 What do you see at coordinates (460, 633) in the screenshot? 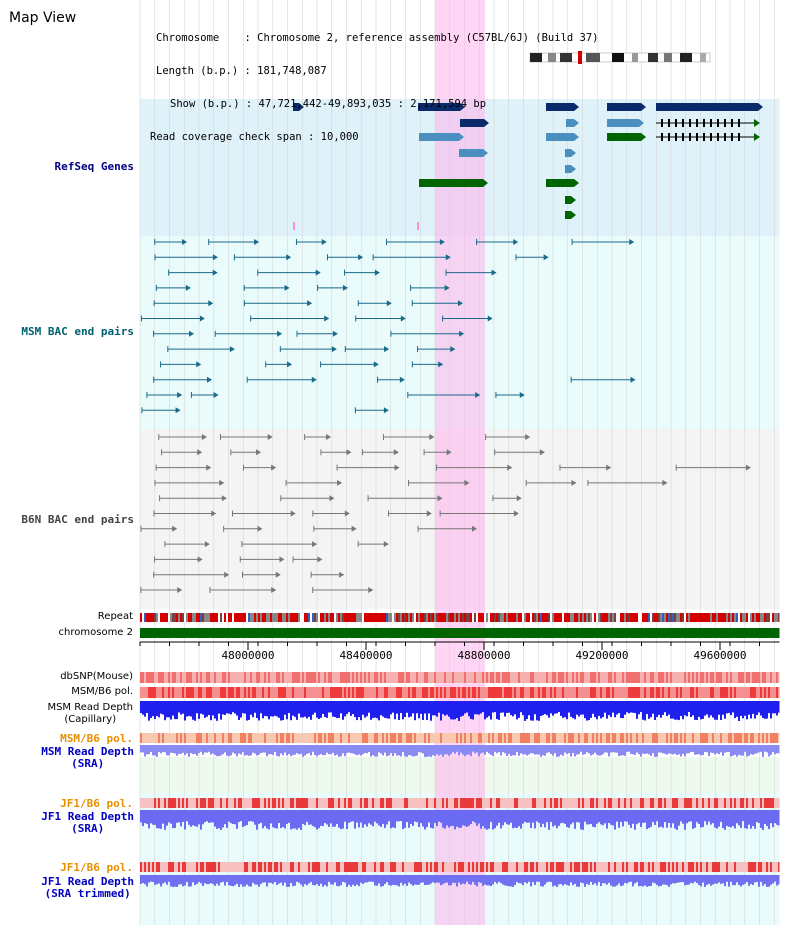
I see `chromosome-bar` at bounding box center [460, 633].